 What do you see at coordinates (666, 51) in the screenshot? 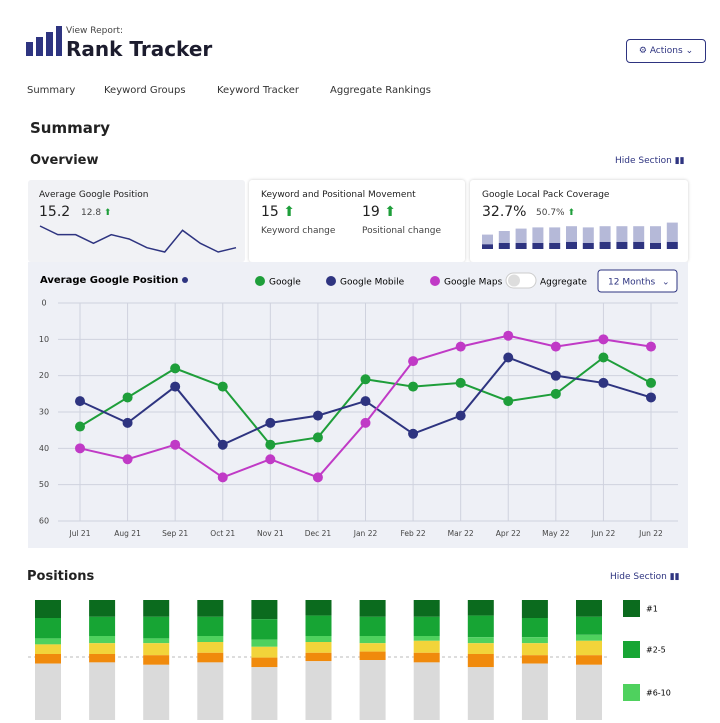
I see `actions-button: ⚙ Actions ⌄` at bounding box center [666, 51].